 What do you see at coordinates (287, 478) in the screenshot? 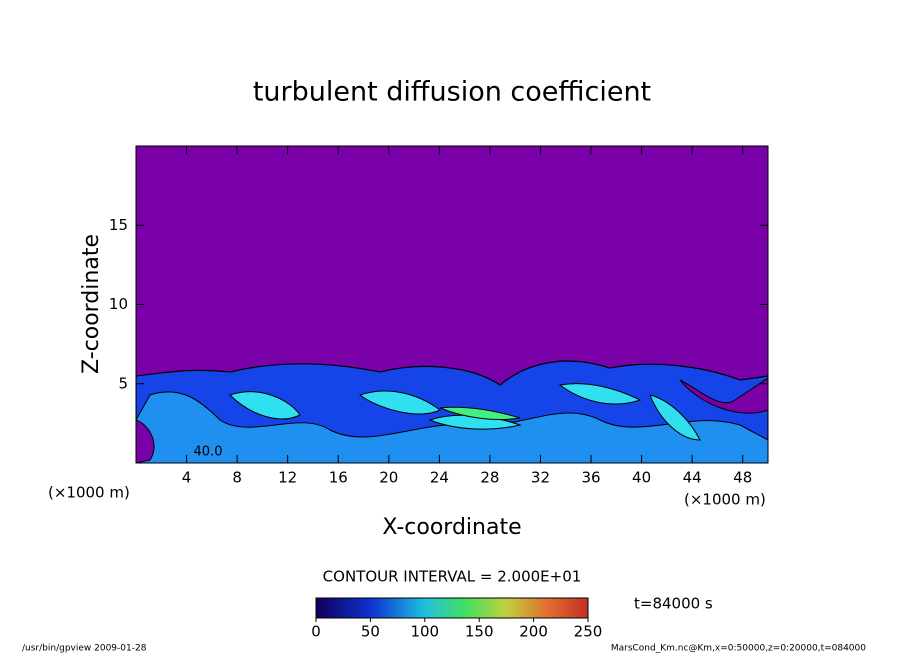
I see `x-tick-label: 12` at bounding box center [287, 478].